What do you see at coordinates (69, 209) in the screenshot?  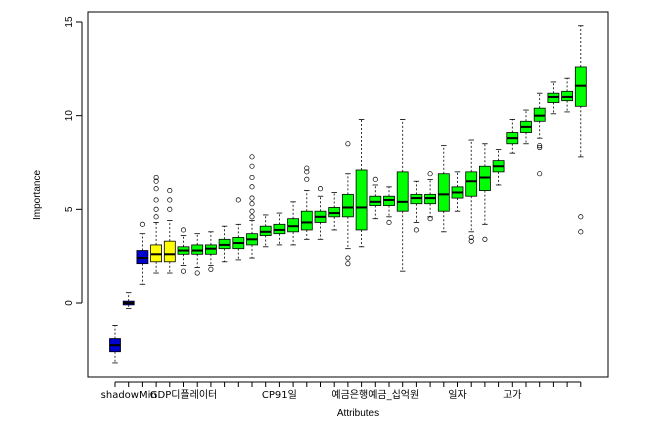 I see `y-tick-label: 5` at bounding box center [69, 209].